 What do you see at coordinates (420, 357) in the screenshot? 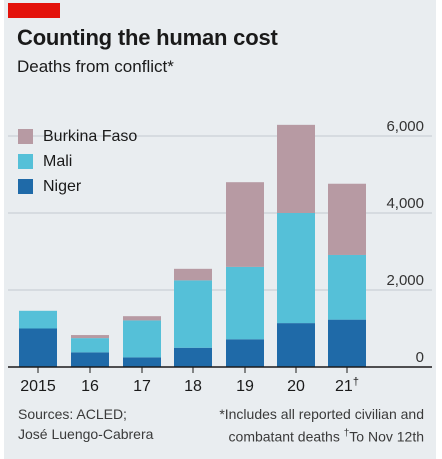
I see `y-tick-label: 0` at bounding box center [420, 357].